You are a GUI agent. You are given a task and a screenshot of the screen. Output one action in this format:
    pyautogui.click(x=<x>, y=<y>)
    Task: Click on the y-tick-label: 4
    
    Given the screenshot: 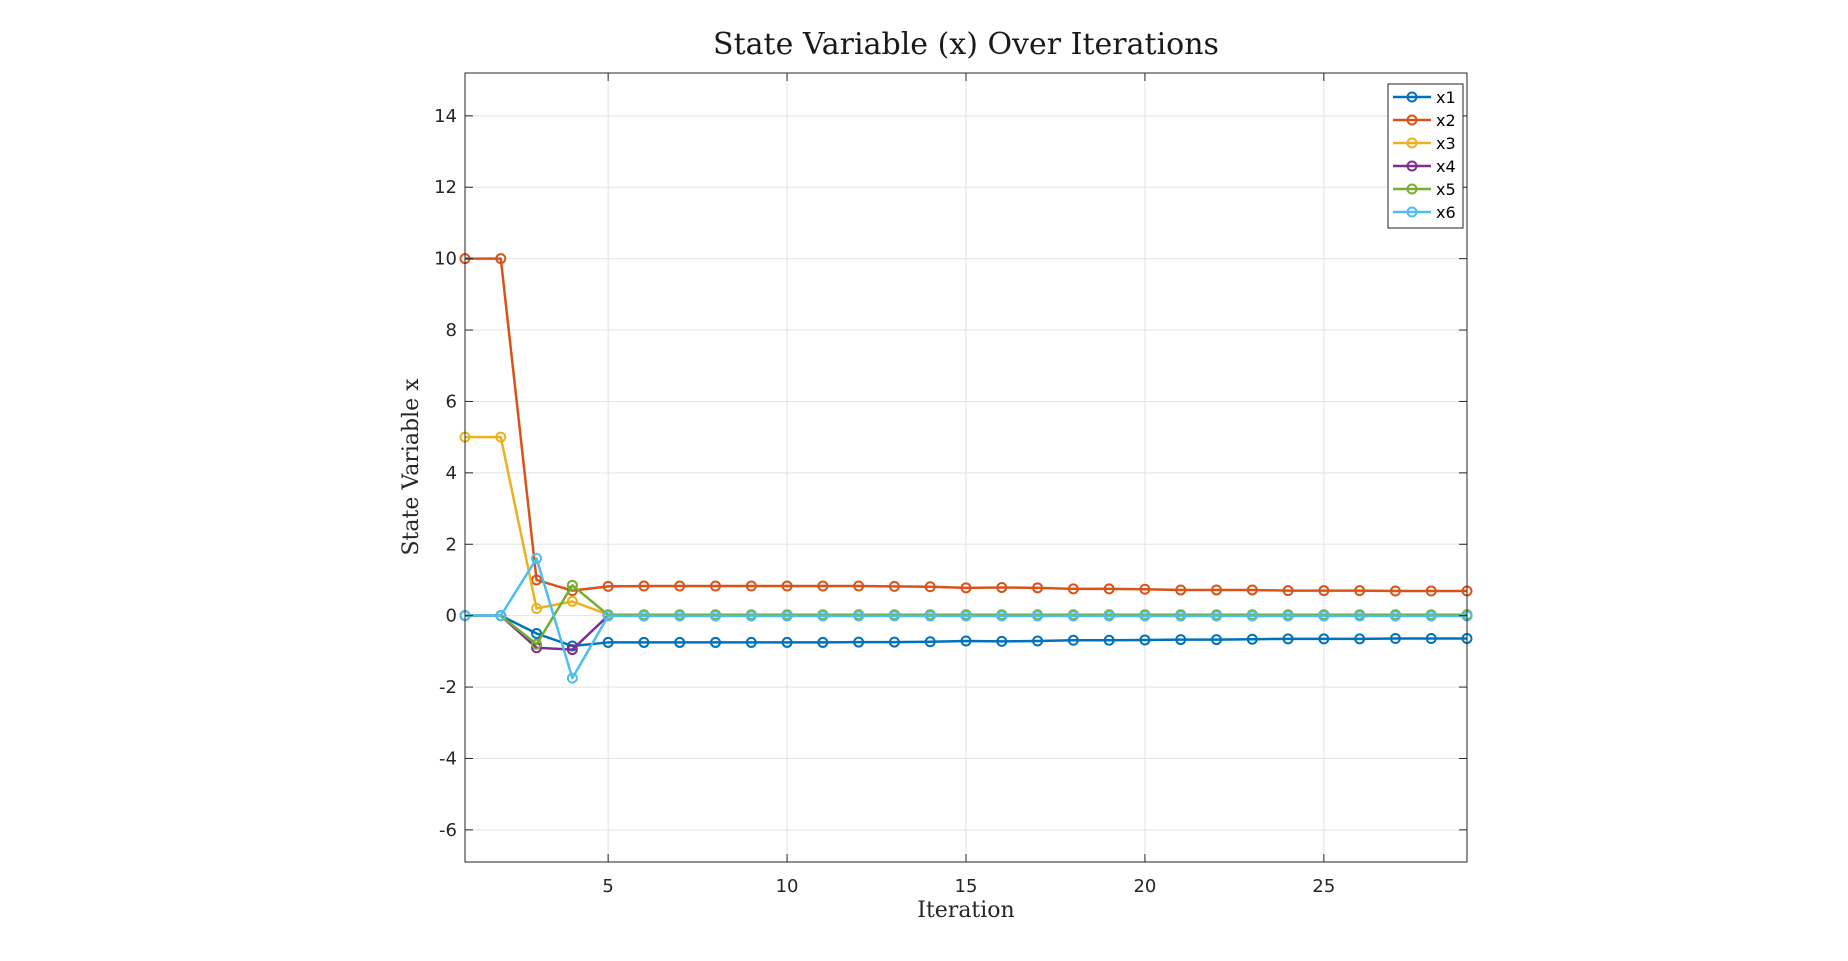 What is the action you would take?
    pyautogui.click(x=451, y=473)
    